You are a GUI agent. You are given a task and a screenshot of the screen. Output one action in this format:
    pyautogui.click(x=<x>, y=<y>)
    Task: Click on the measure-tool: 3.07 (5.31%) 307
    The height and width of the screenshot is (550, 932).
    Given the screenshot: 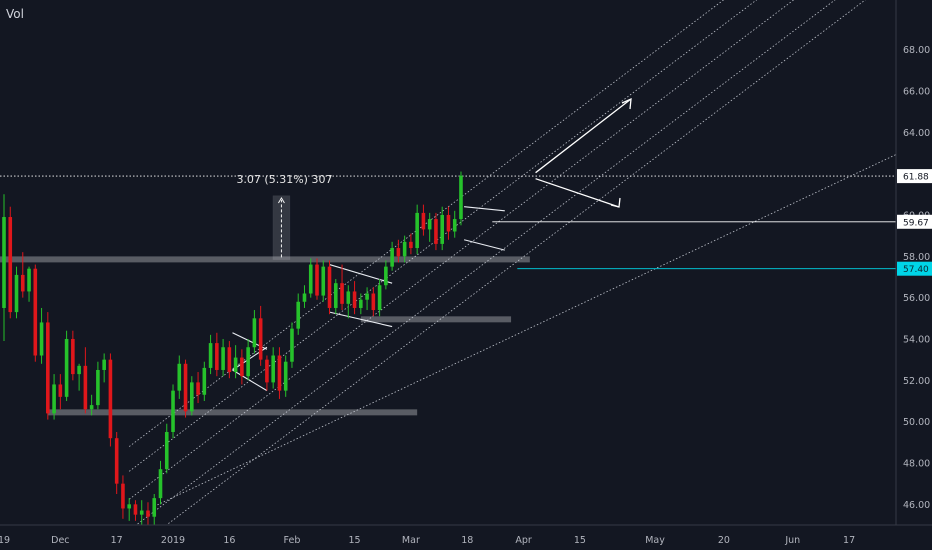 What is the action you would take?
    pyautogui.click(x=284, y=216)
    